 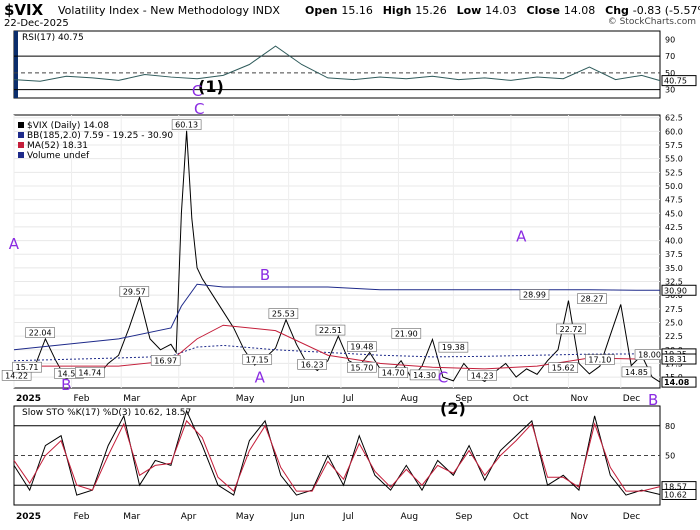 I want to click on wave-label-2: (2), so click(x=453, y=408).